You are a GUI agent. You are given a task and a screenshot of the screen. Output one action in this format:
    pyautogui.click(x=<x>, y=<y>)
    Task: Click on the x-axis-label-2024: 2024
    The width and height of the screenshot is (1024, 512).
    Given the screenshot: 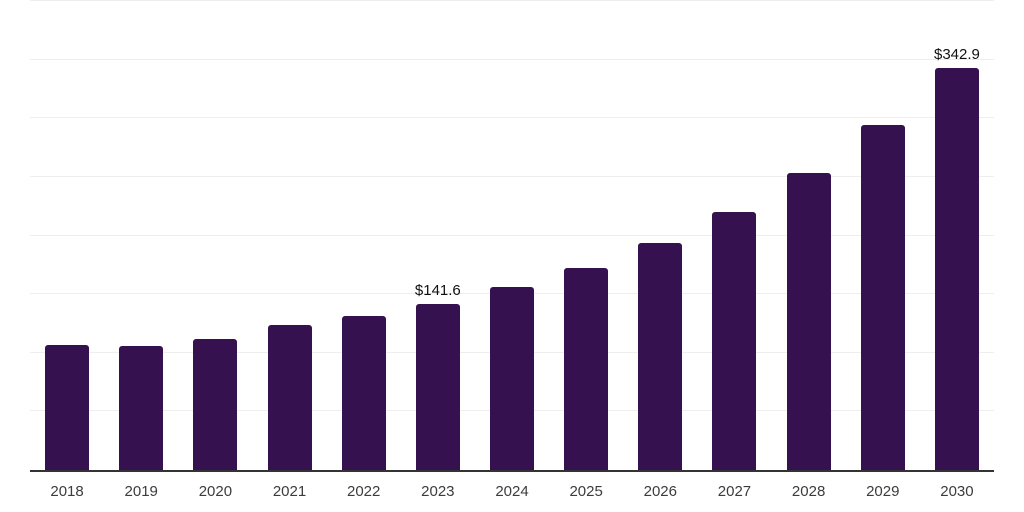 What is the action you would take?
    pyautogui.click(x=512, y=491)
    